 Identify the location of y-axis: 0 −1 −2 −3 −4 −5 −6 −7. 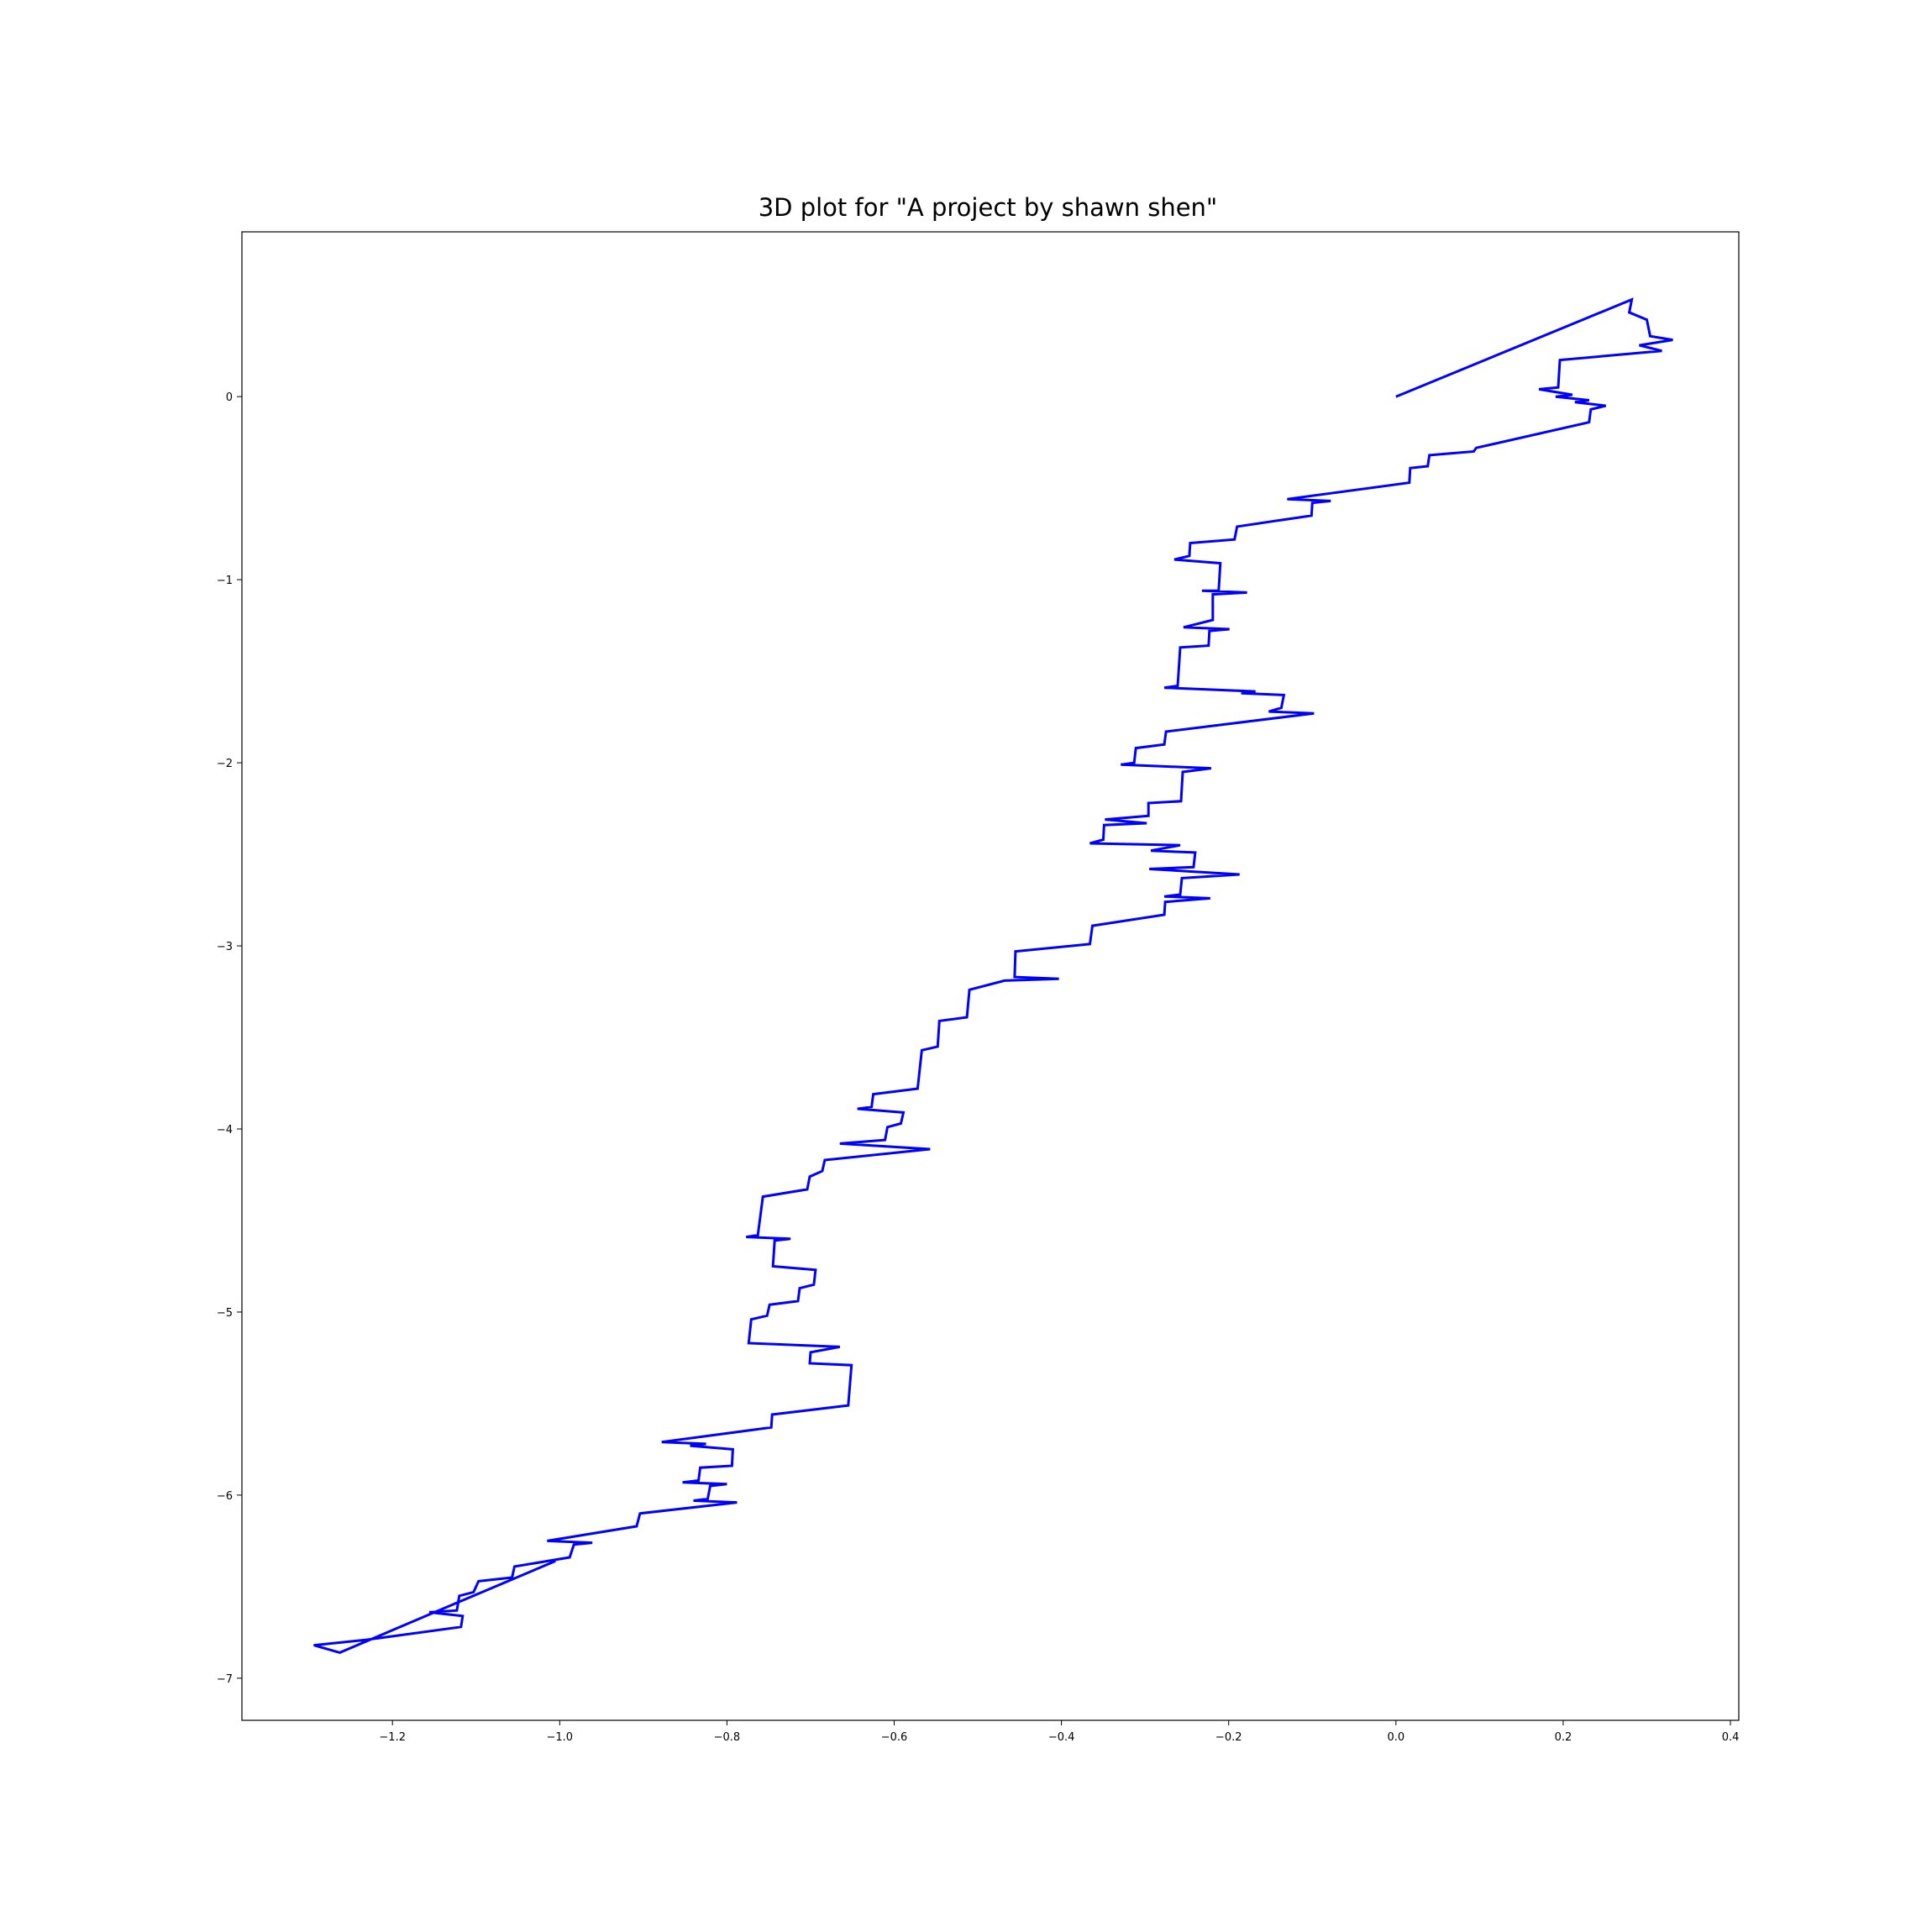
(229, 1038).